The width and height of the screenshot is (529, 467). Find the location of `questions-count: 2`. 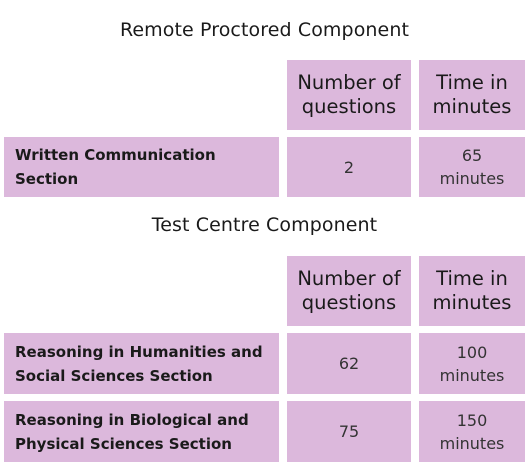

questions-count: 2 is located at coordinates (349, 167).